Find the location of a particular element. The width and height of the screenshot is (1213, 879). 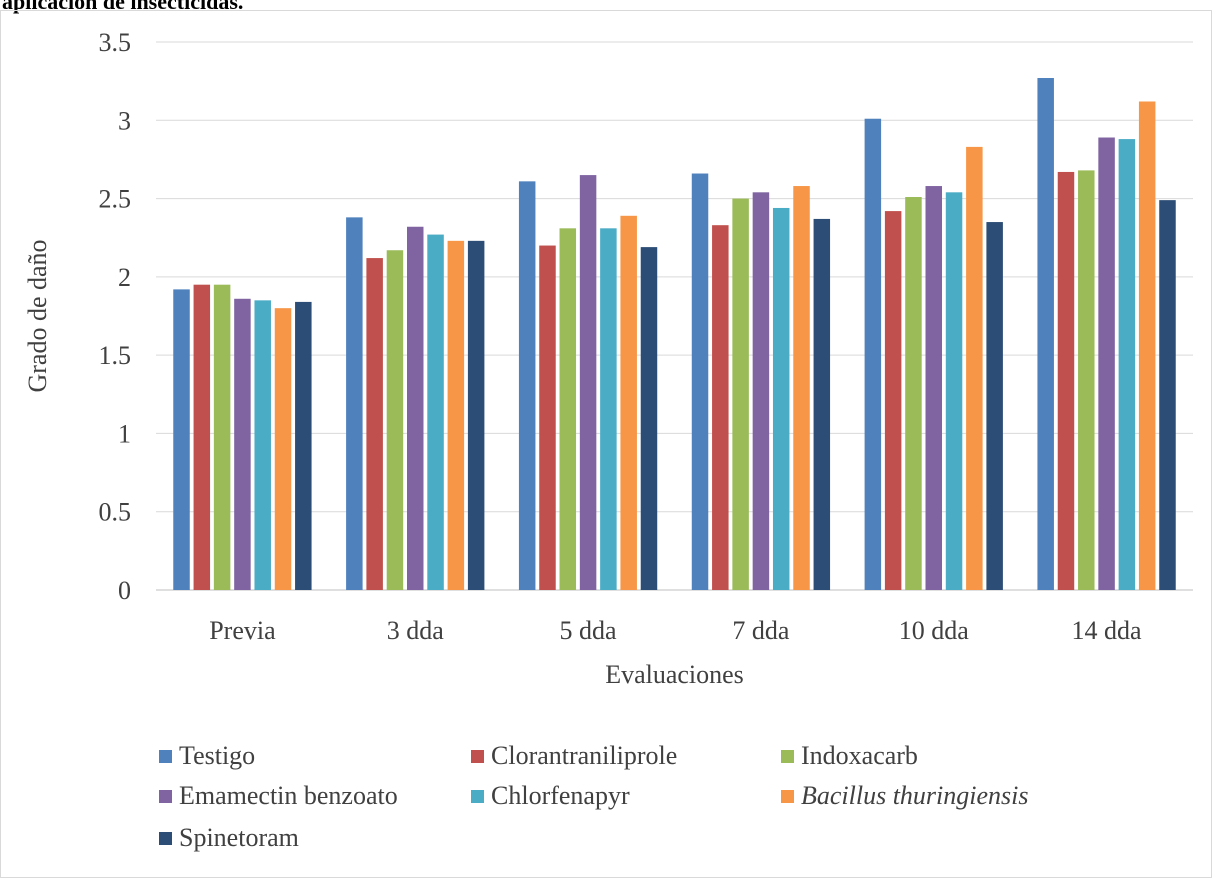

legend-item: Indoxacarb is located at coordinates (849, 756).